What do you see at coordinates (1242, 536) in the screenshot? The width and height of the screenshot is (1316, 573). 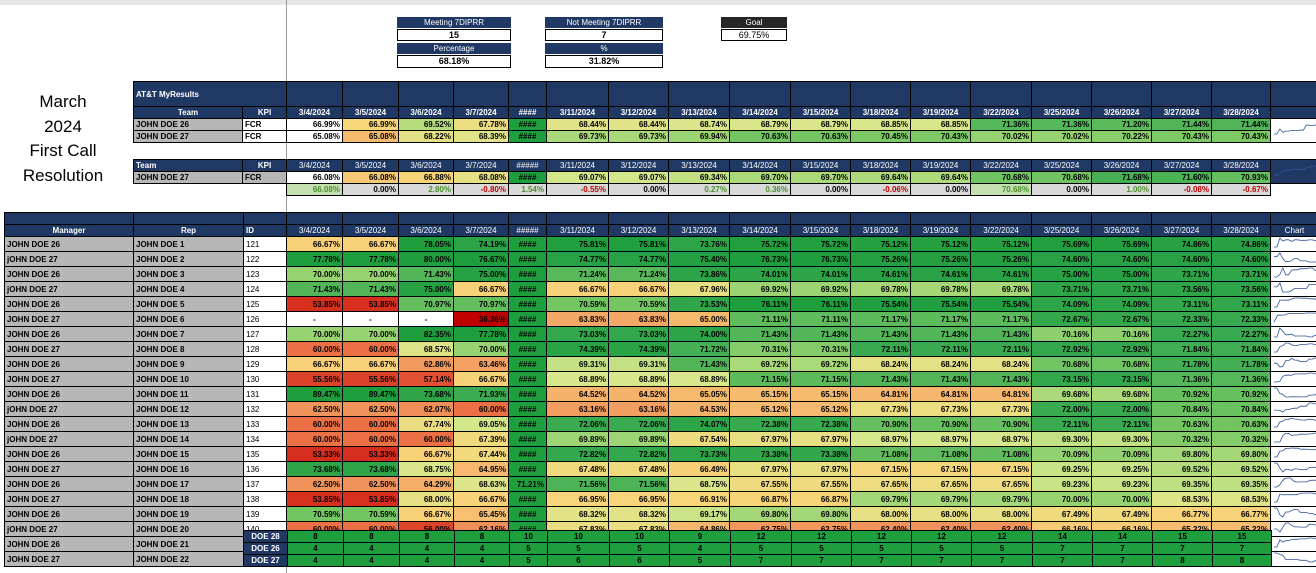 I see `count-cell: 15` at bounding box center [1242, 536].